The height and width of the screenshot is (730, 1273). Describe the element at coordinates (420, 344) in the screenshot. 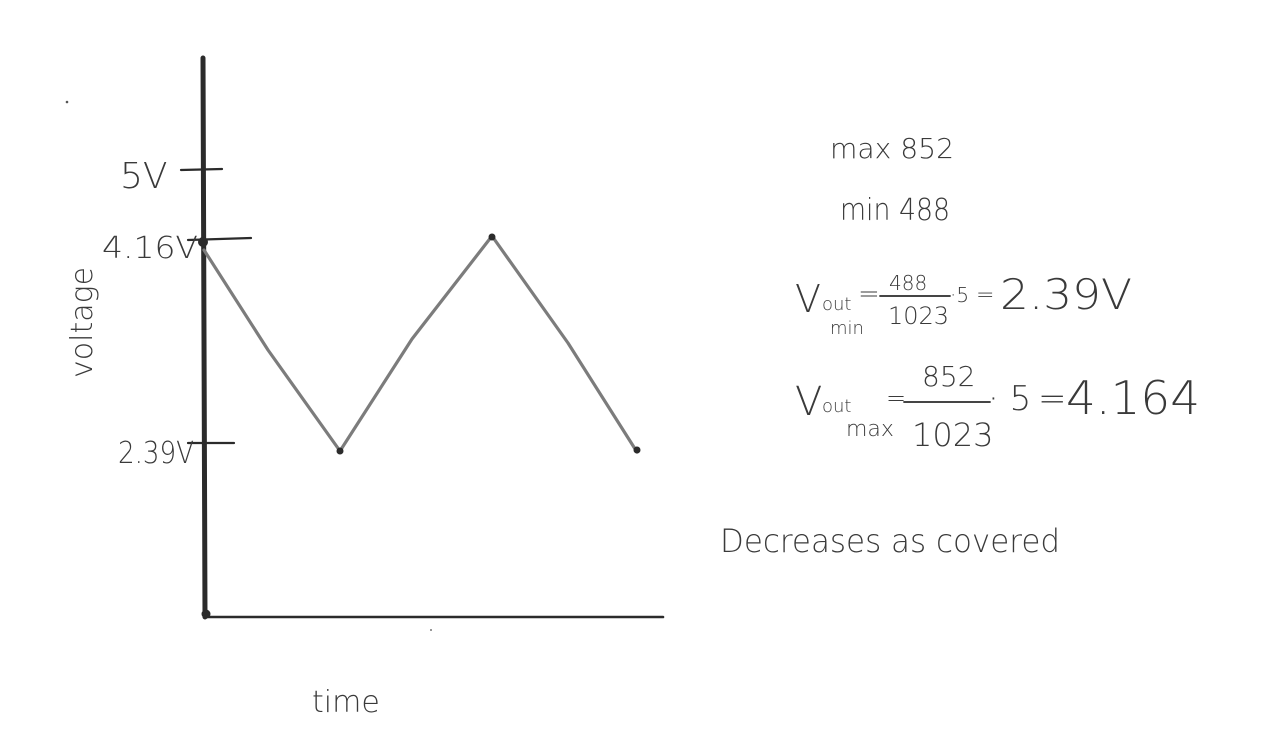

I see `voltage-waveform` at that location.